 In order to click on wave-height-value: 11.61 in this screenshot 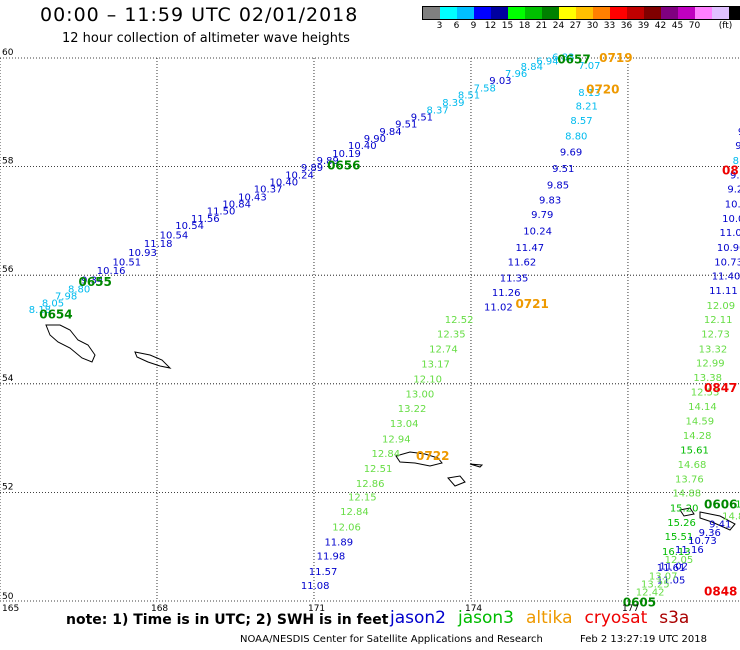, I will do `click(671, 568)`.